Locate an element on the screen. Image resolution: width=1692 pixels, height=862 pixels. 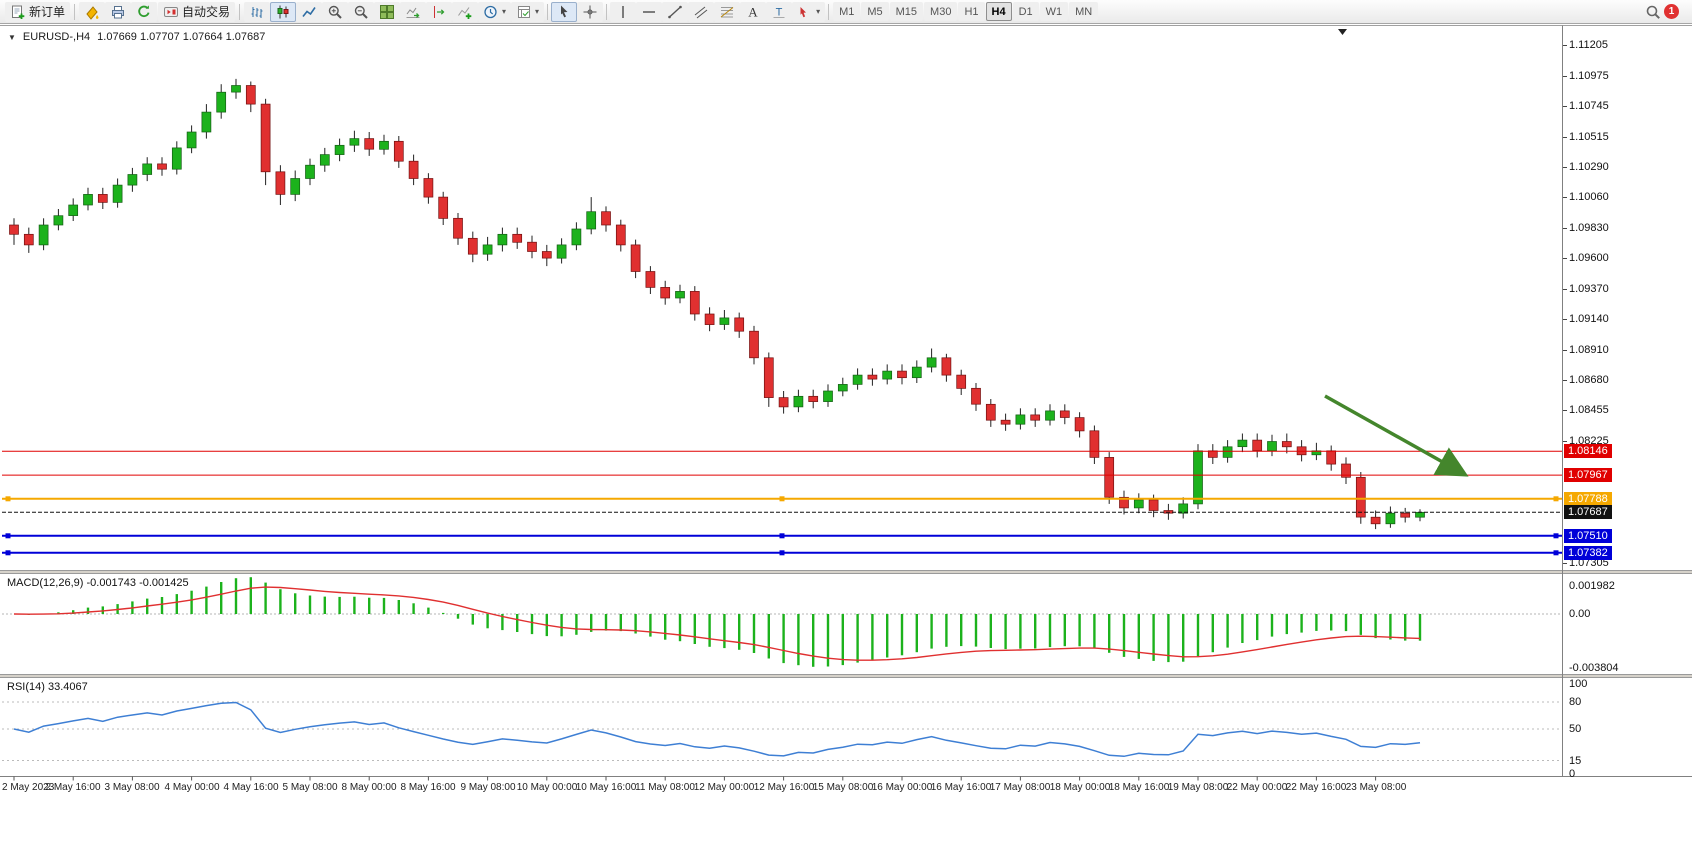
price-tick-label: 1.09600 is located at coordinates (1589, 258).